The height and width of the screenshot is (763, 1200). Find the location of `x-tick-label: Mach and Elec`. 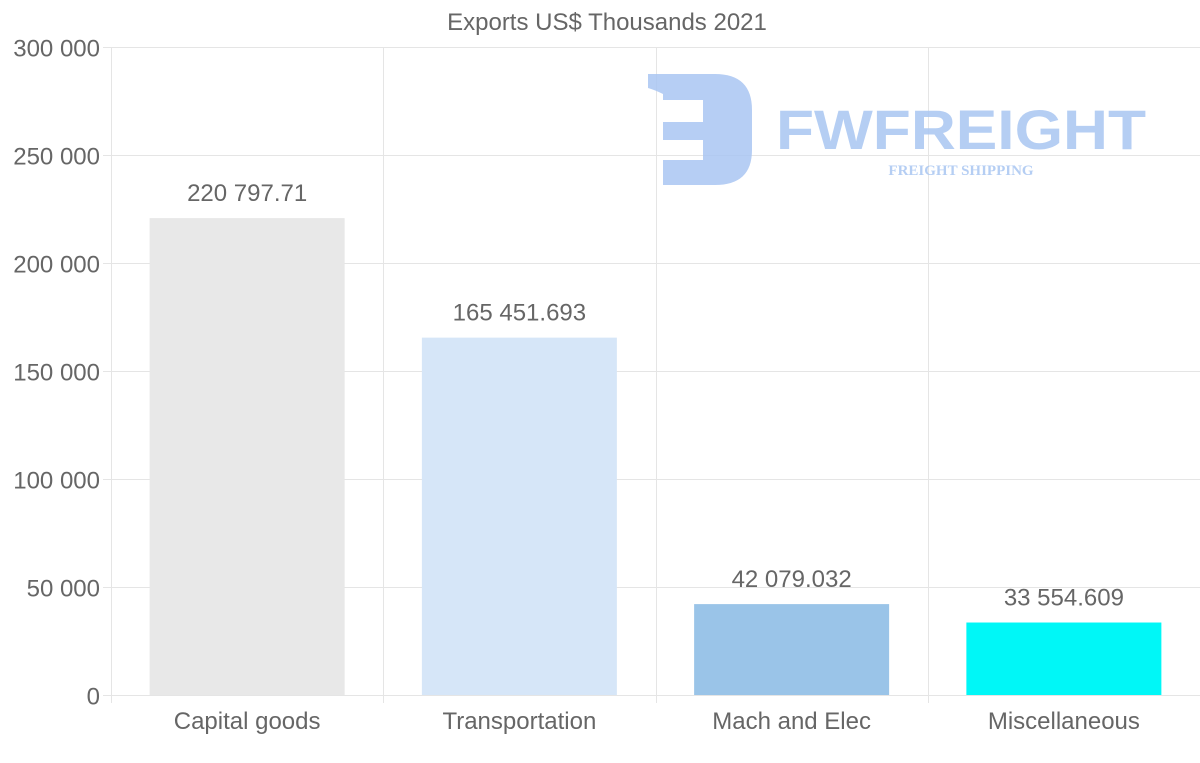

x-tick-label: Mach and Elec is located at coordinates (791, 721).